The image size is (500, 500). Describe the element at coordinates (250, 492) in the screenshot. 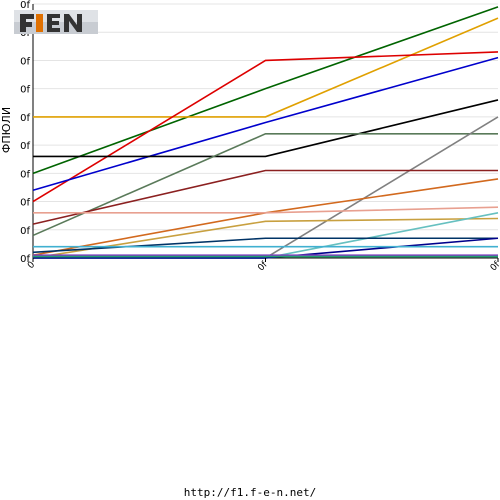

I see `footer-url: http://f1.f-e-n.net/` at that location.